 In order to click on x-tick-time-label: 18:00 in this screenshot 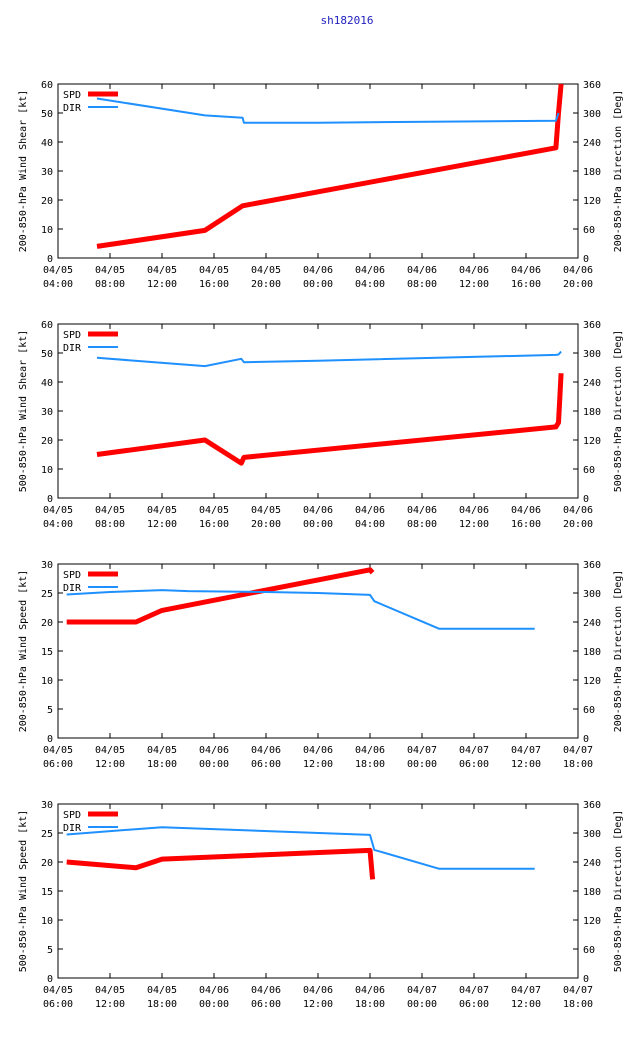, I will do `click(578, 764)`.